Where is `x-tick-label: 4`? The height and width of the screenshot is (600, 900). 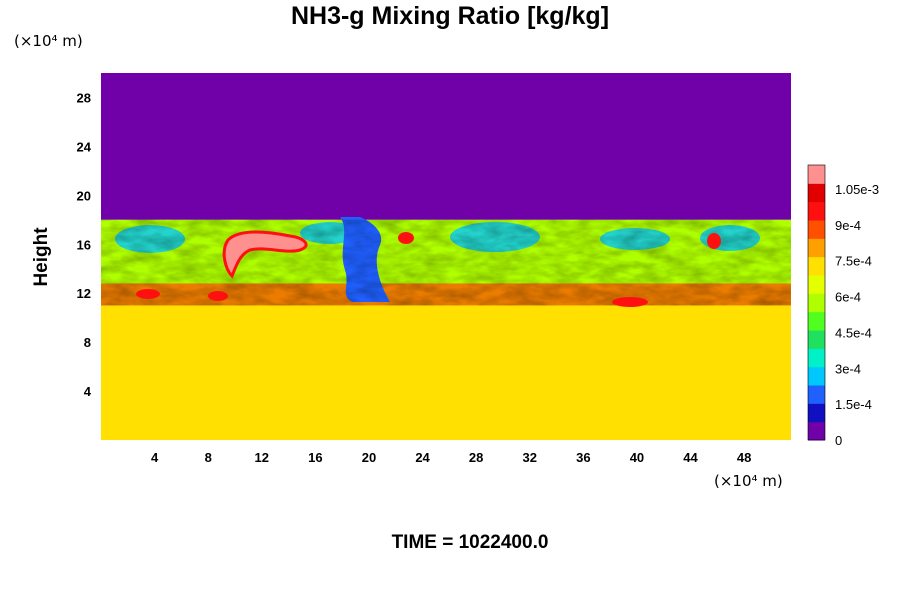 x-tick-label: 4 is located at coordinates (155, 457).